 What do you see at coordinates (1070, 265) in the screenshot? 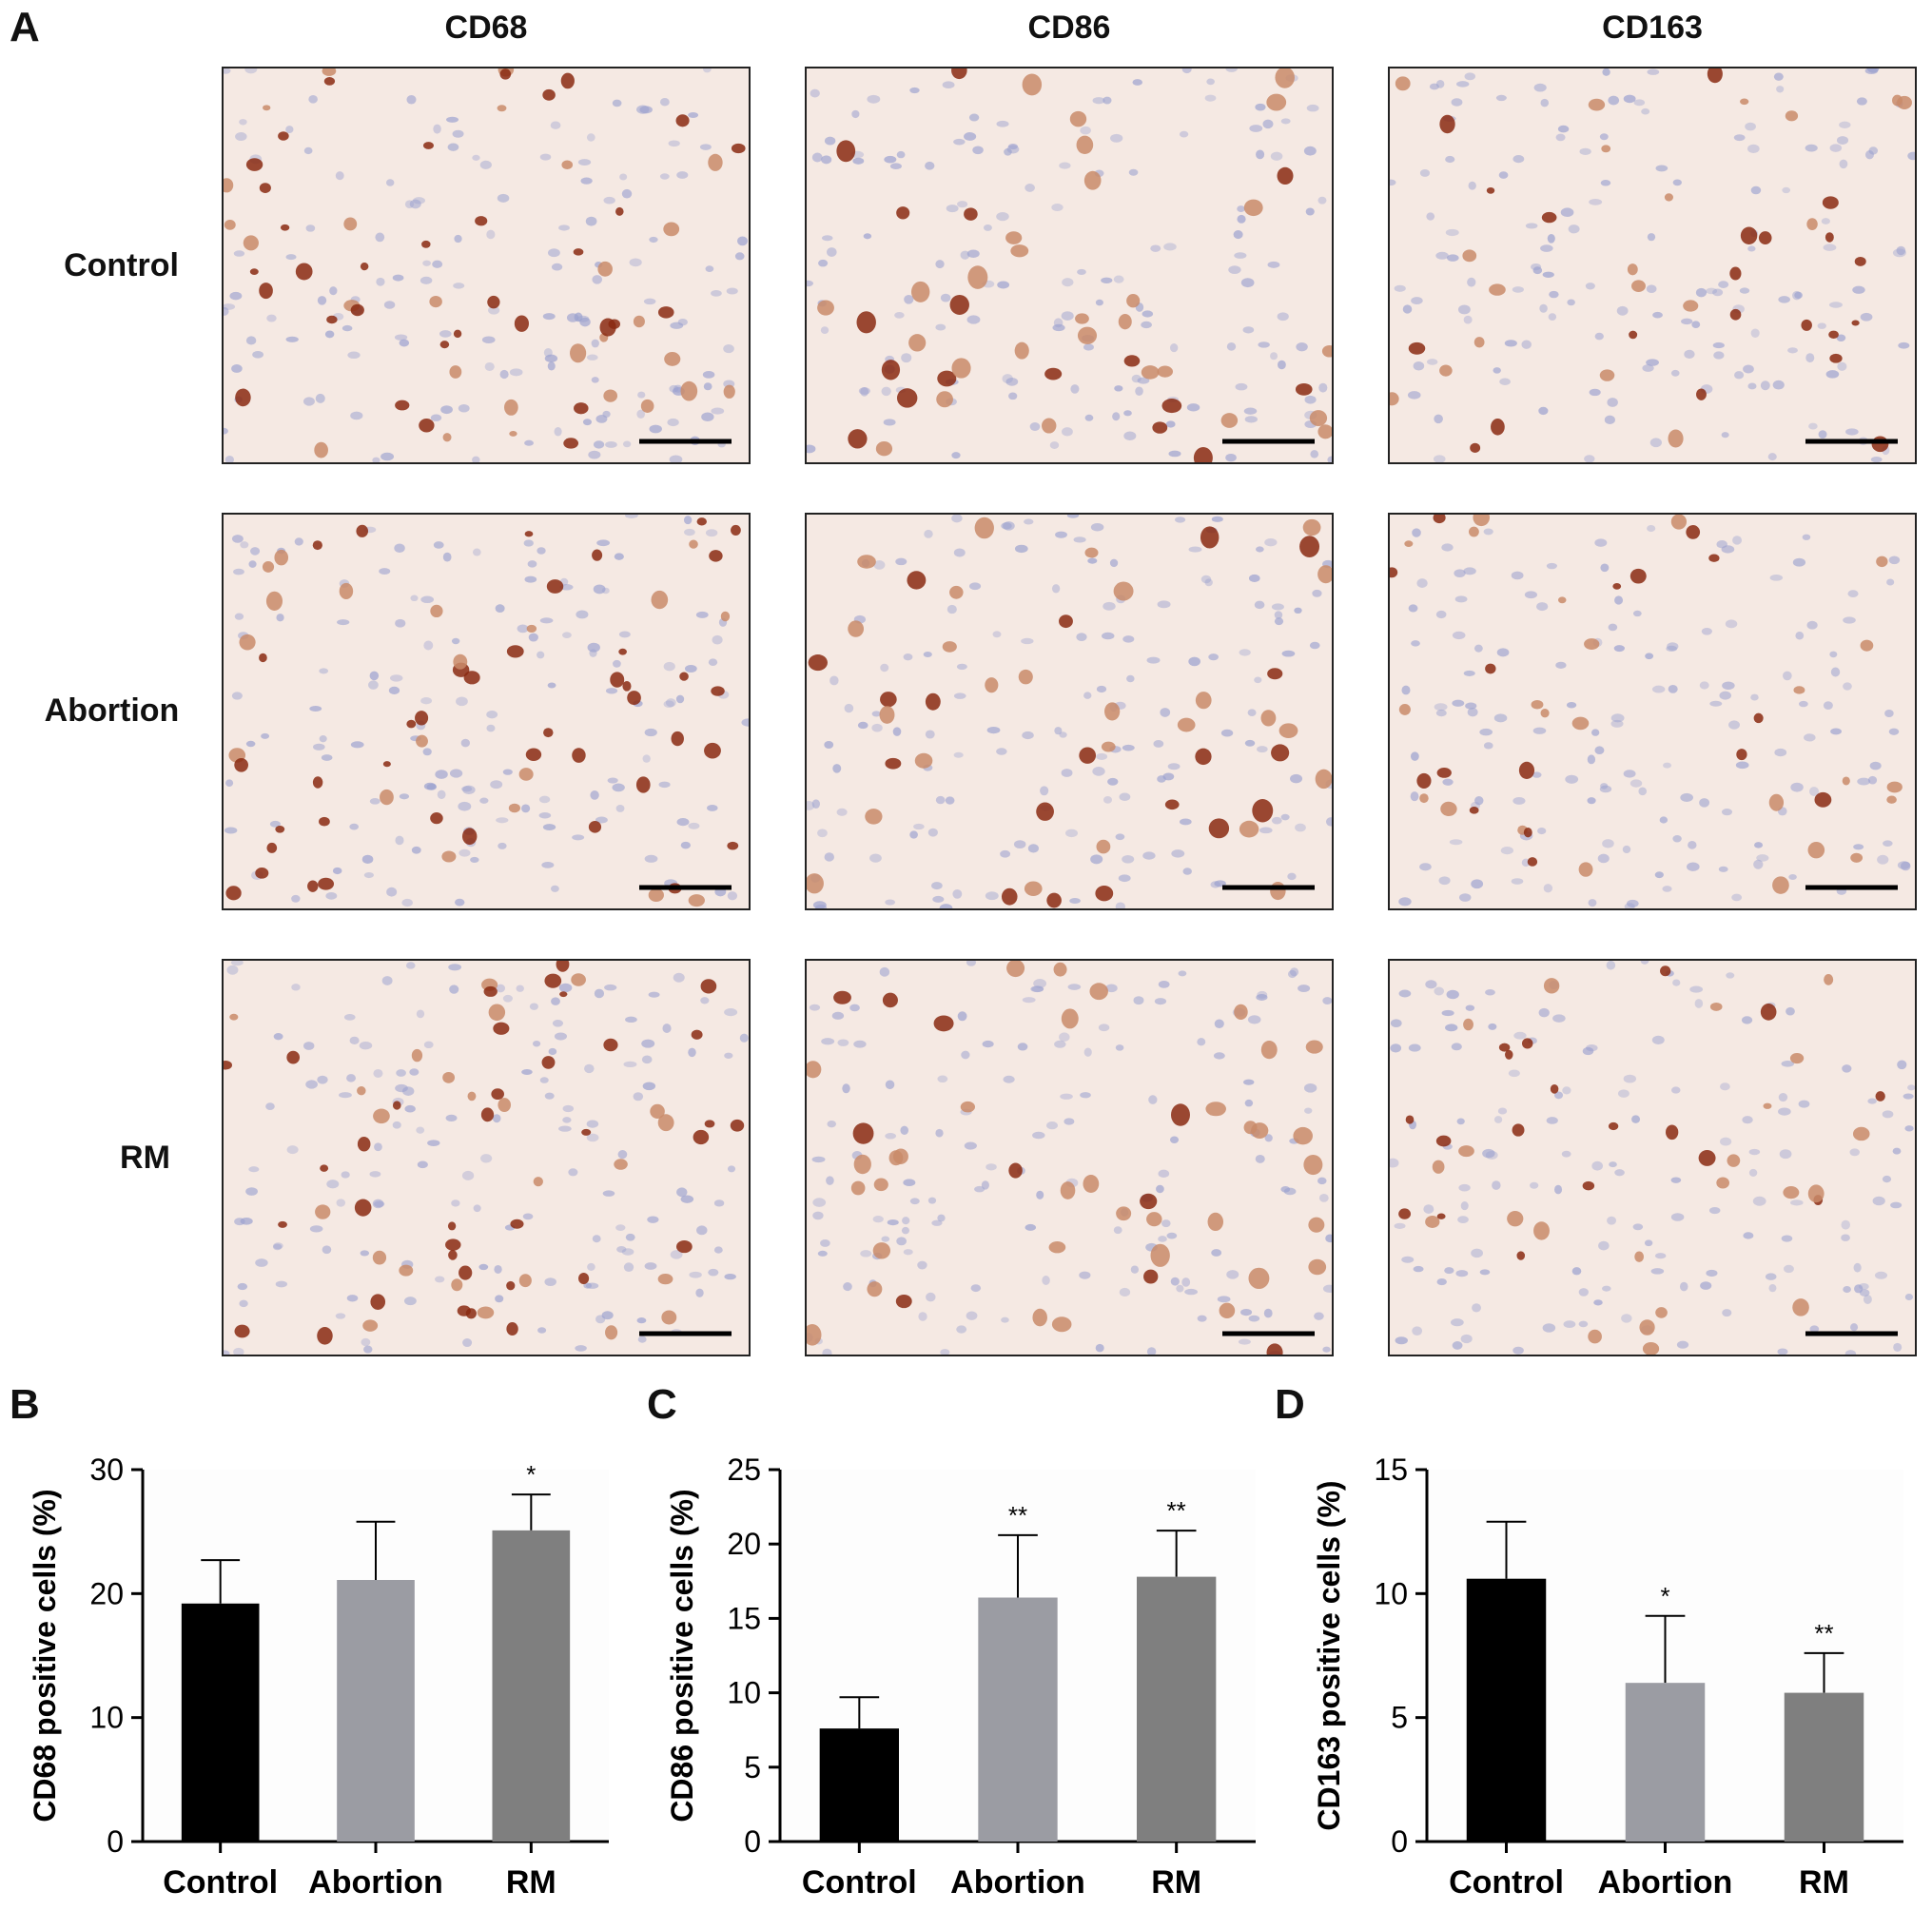
I see `micrograph-cd86-control` at bounding box center [1070, 265].